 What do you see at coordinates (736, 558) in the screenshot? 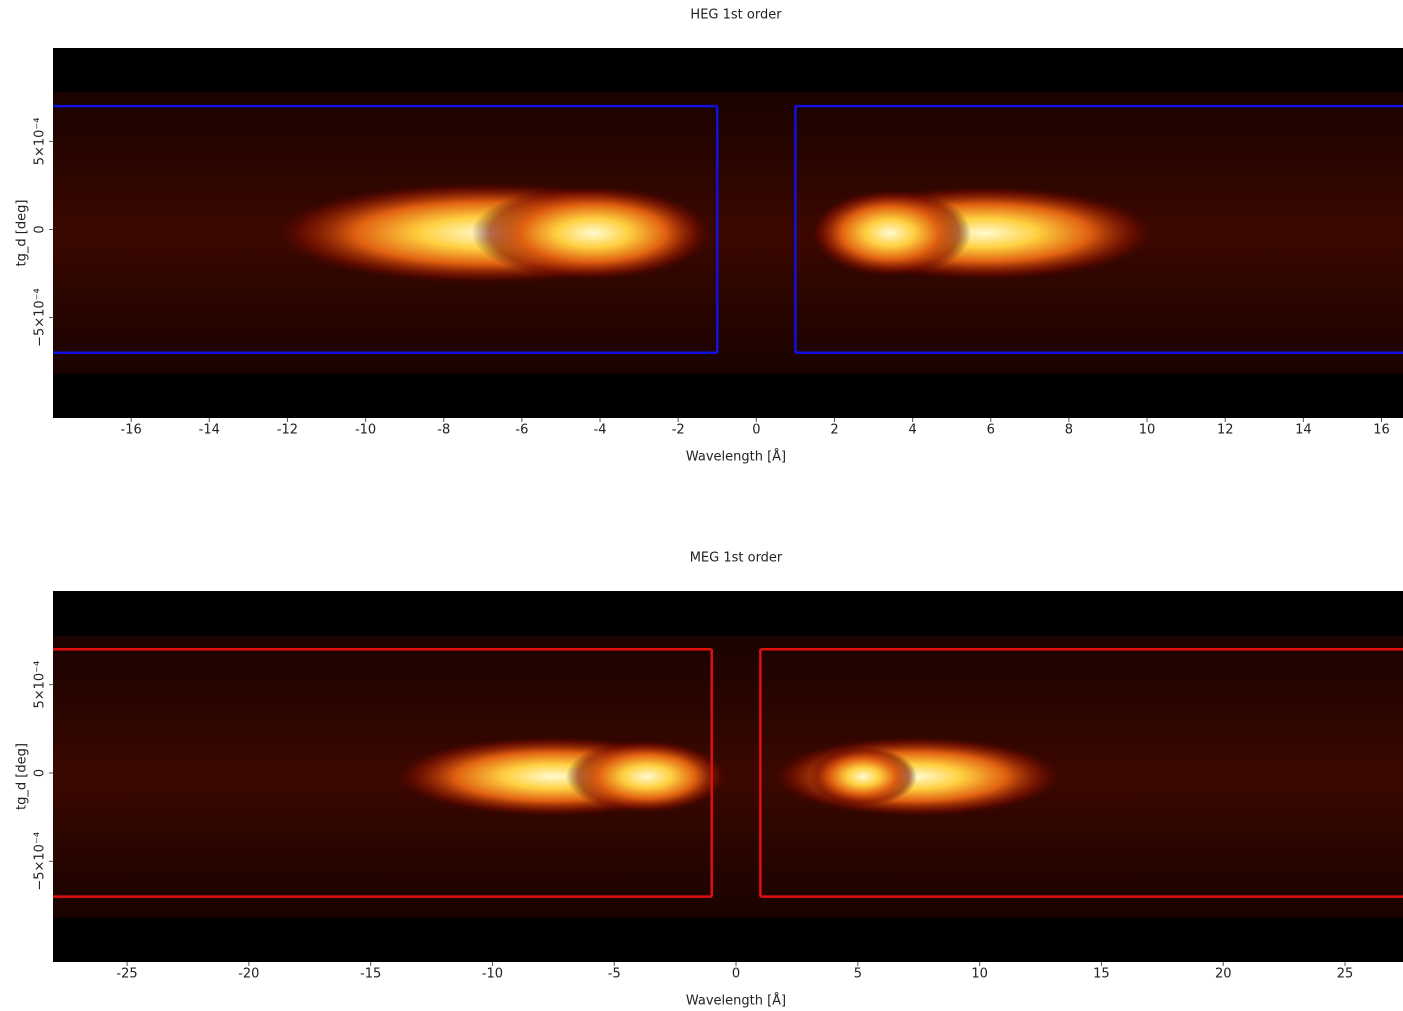
I see `chart-title: MEG 1st order` at bounding box center [736, 558].